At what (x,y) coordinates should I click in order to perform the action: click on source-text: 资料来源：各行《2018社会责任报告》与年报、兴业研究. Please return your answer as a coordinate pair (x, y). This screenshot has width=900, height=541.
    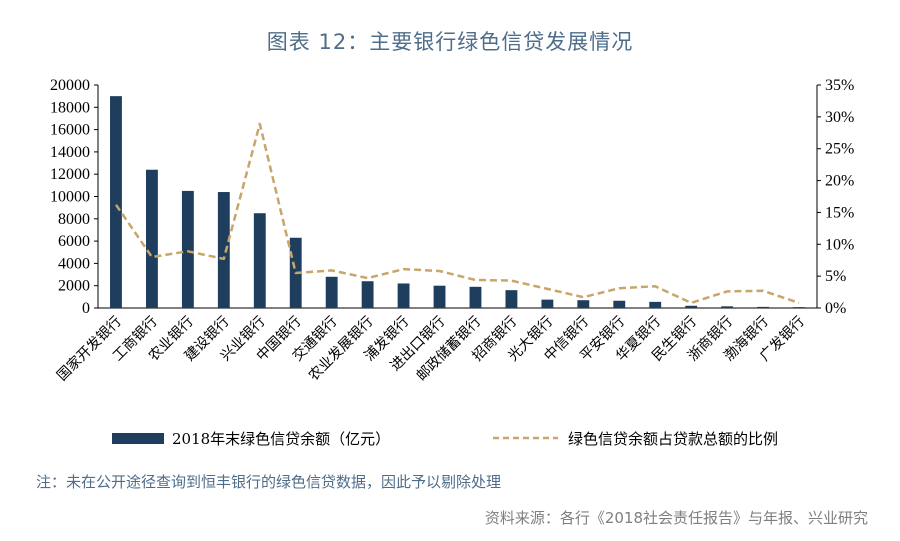
    Looking at the image, I should click on (676, 518).